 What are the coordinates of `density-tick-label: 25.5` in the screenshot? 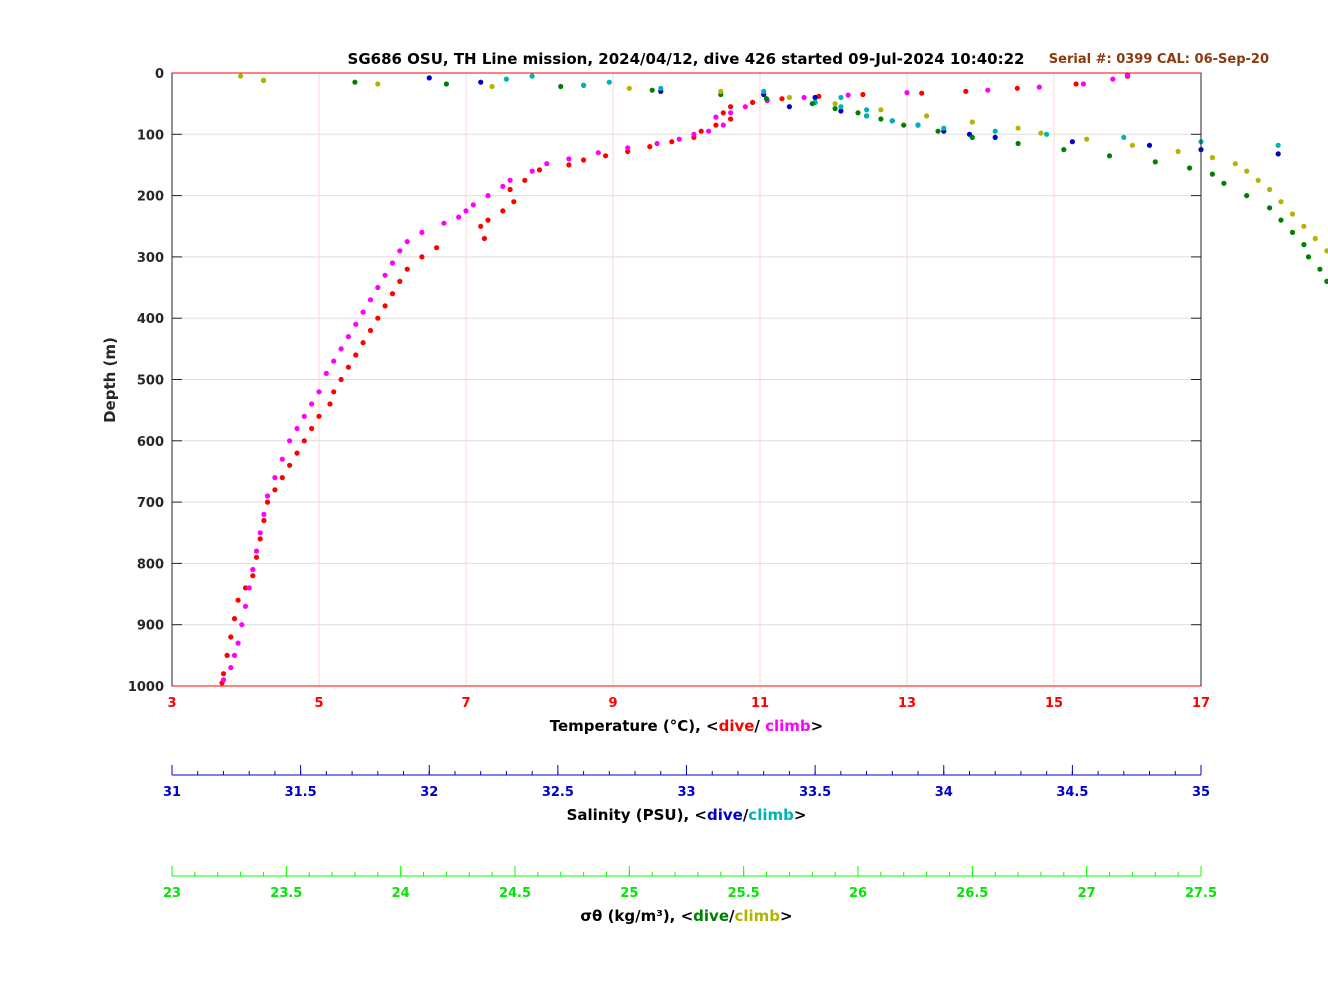 It's located at (744, 893).